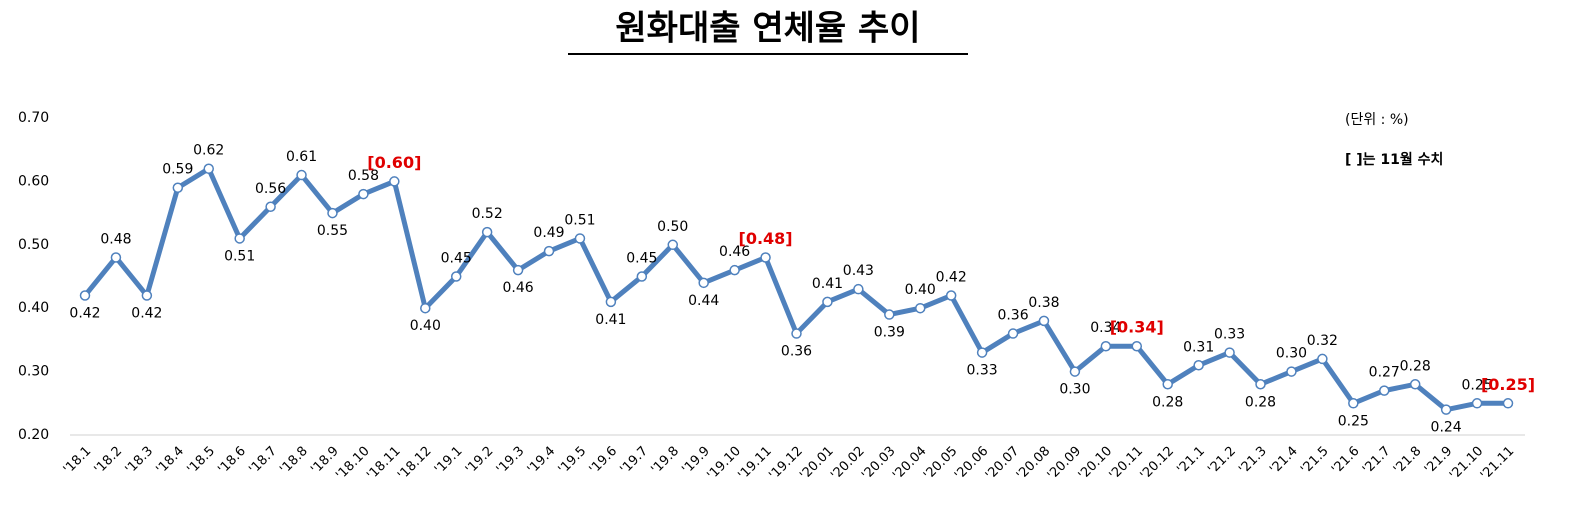  What do you see at coordinates (723, 463) in the screenshot?
I see `x-tick-label: '19.10` at bounding box center [723, 463].